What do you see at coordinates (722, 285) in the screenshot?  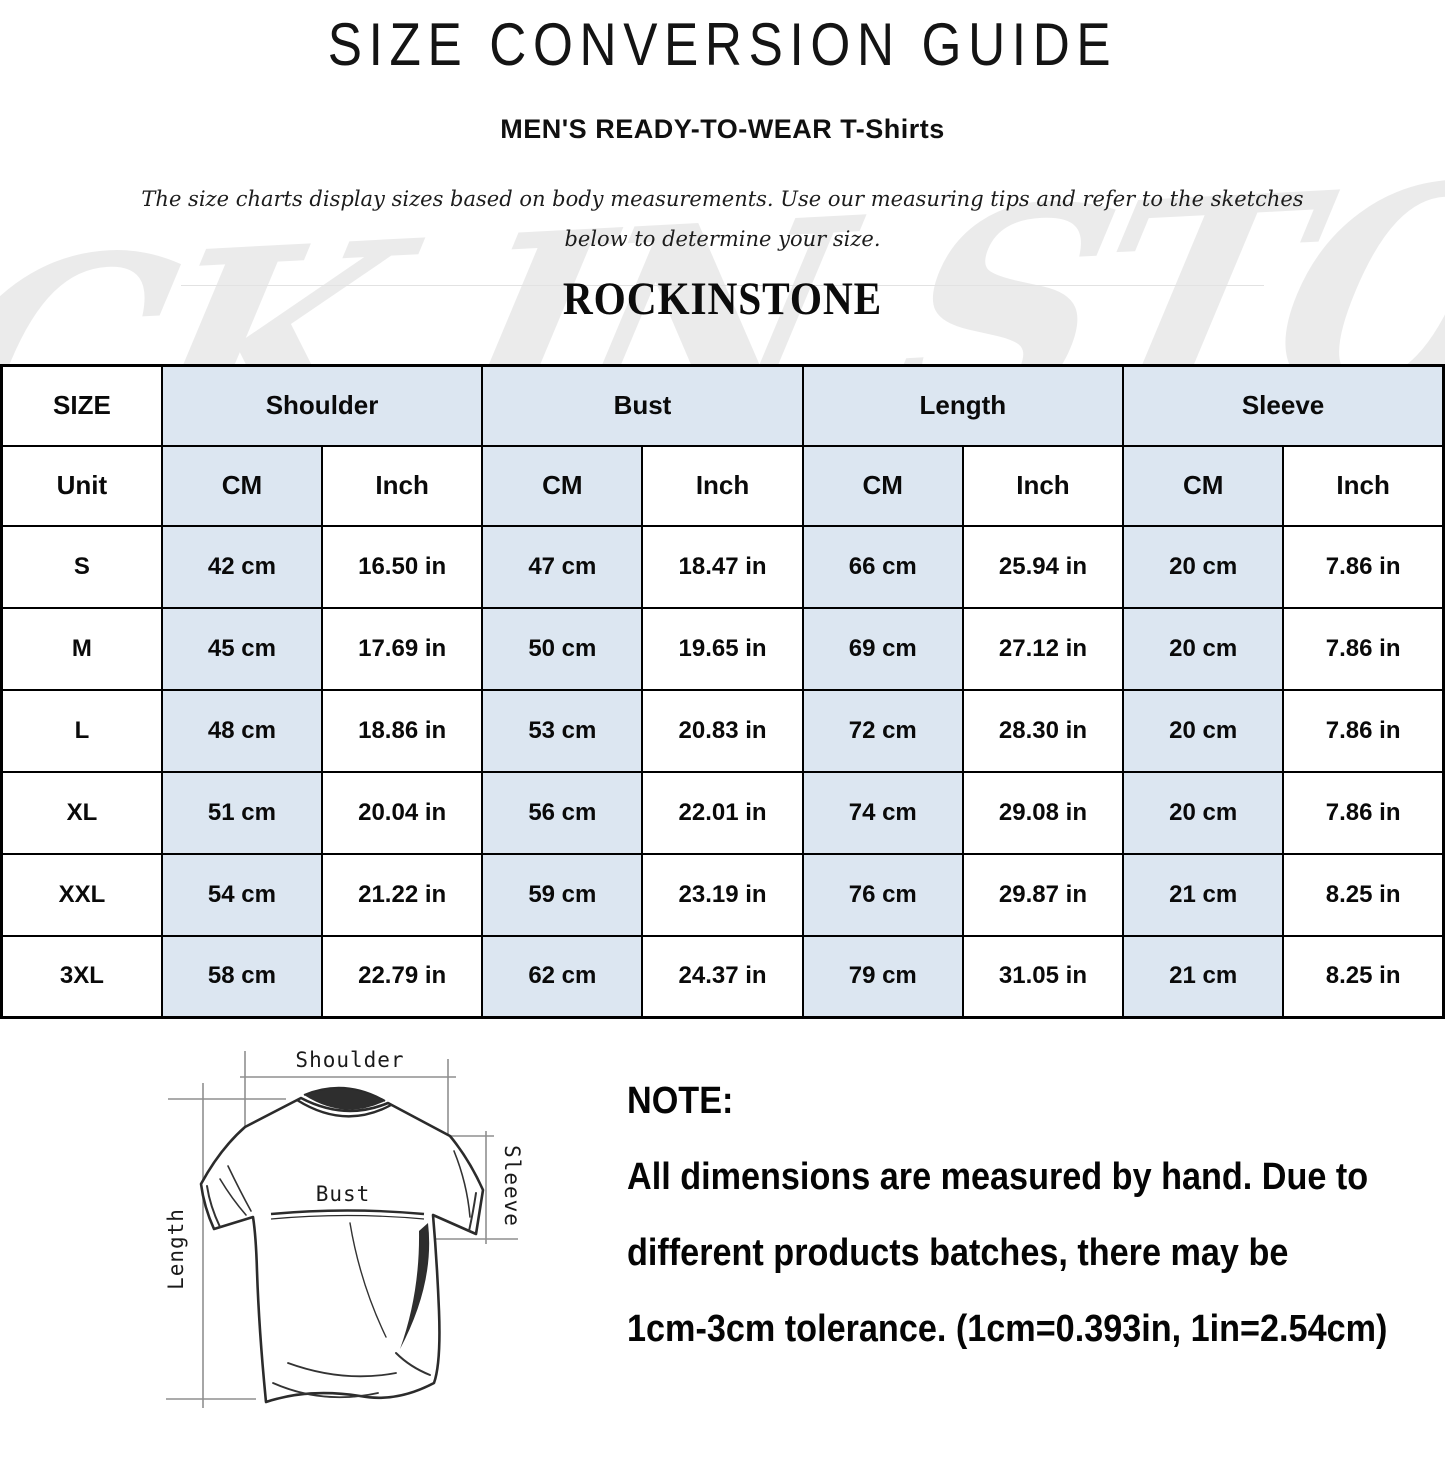 I see `divider-line` at bounding box center [722, 285].